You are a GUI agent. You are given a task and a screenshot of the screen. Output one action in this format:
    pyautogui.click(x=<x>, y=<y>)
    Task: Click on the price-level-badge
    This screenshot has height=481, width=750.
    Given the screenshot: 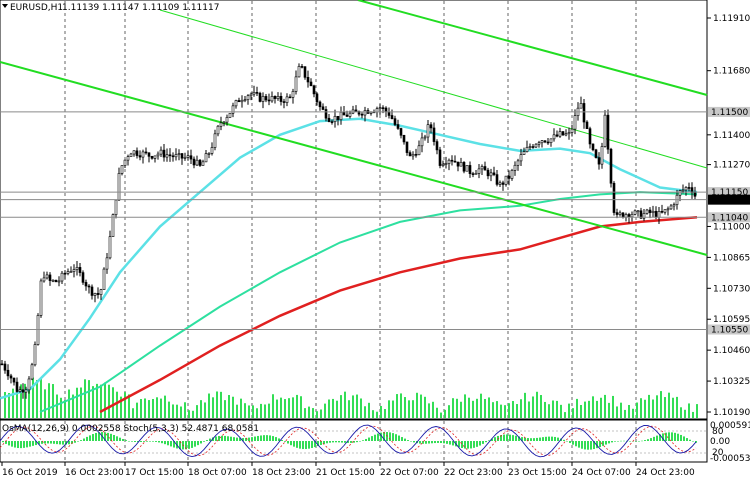 What is the action you would take?
    pyautogui.click(x=729, y=217)
    